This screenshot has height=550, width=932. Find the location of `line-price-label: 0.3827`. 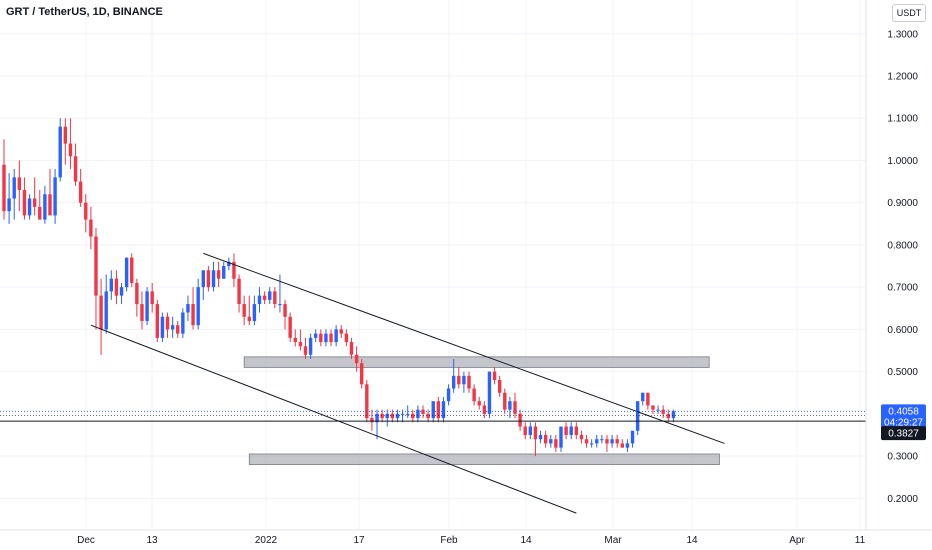

line-price-label: 0.3827 is located at coordinates (903, 434).